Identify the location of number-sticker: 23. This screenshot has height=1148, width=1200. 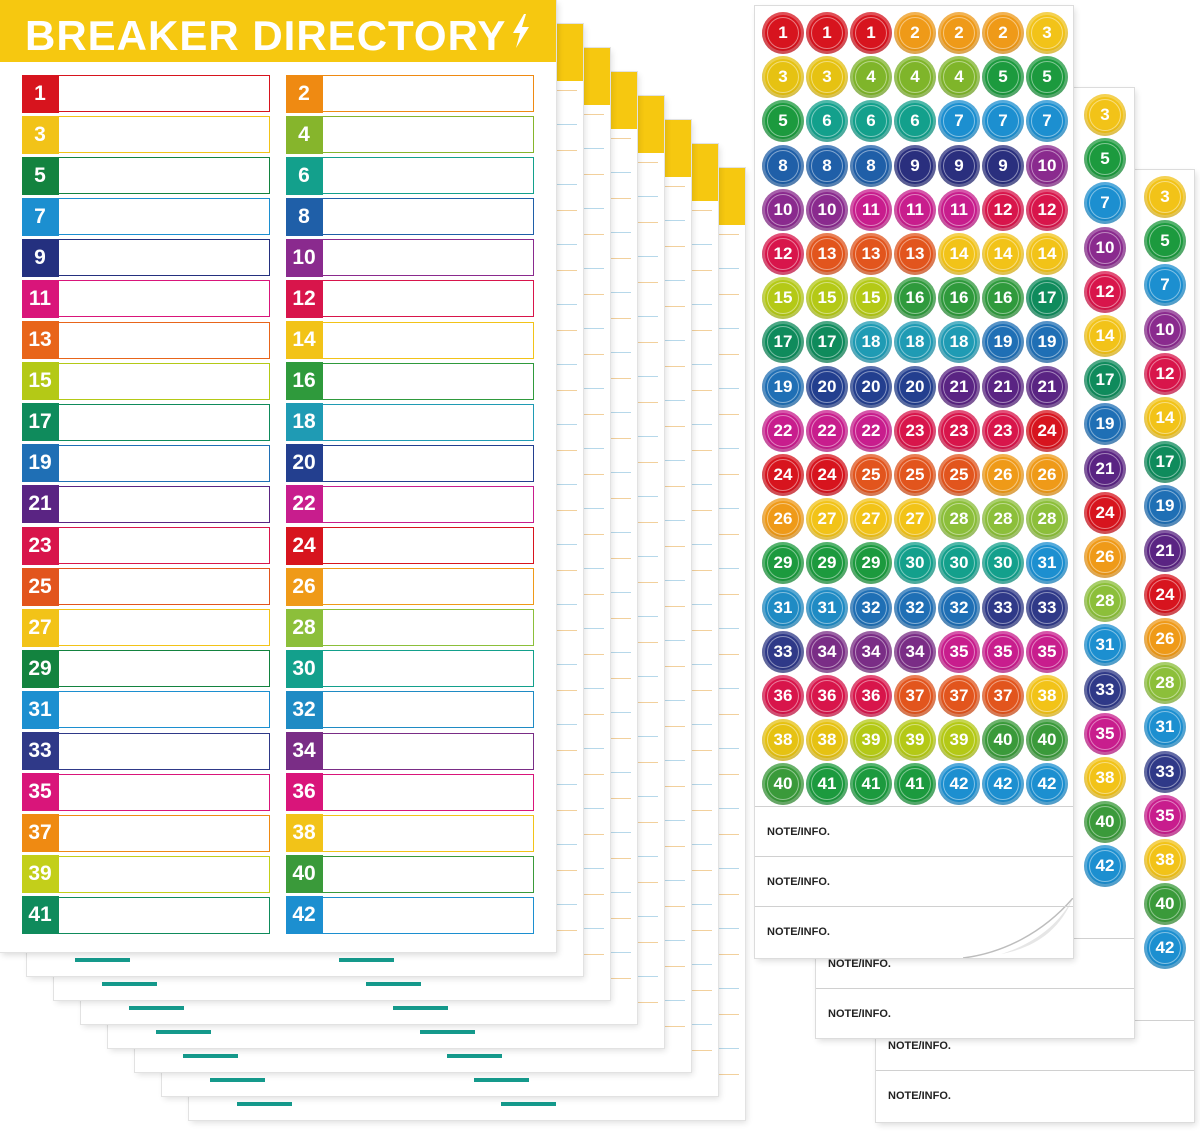
(915, 430).